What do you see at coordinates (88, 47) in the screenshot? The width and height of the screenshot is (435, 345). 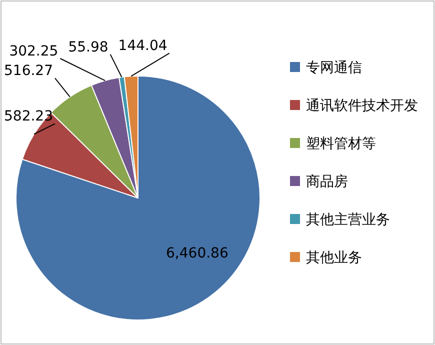 I see `data-label: 55.98` at bounding box center [88, 47].